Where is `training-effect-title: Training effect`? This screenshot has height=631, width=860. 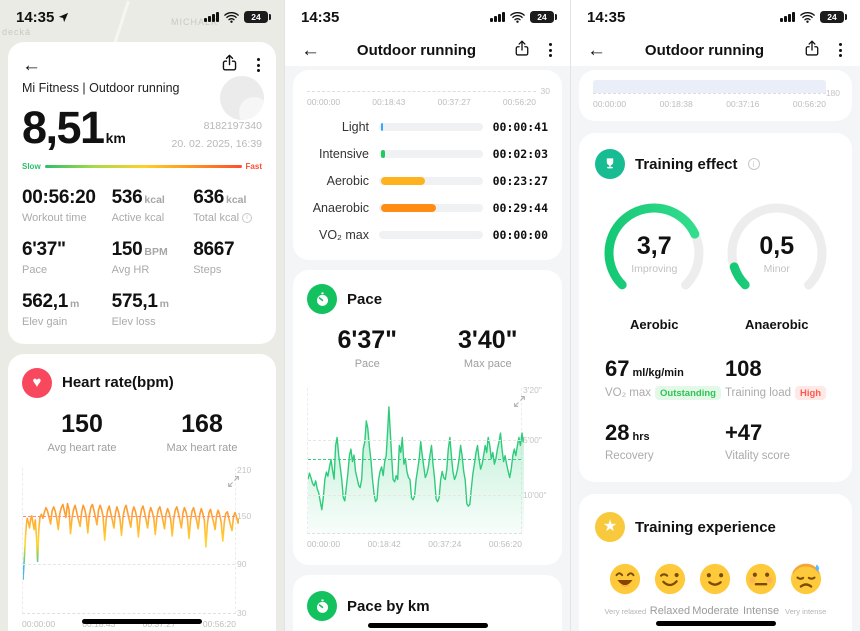 training-effect-title: Training effect is located at coordinates (686, 164).